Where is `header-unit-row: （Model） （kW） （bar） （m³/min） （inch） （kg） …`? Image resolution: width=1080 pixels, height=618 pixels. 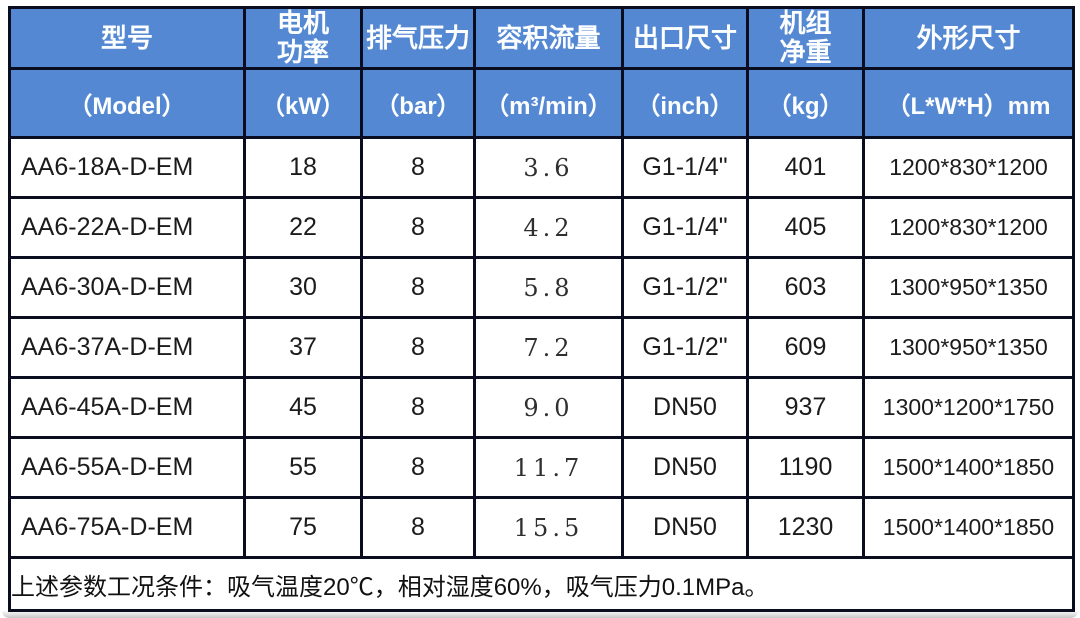 header-unit-row: （Model） （kW） （bar） （m³/min） （inch） （kg） … is located at coordinates (541, 103).